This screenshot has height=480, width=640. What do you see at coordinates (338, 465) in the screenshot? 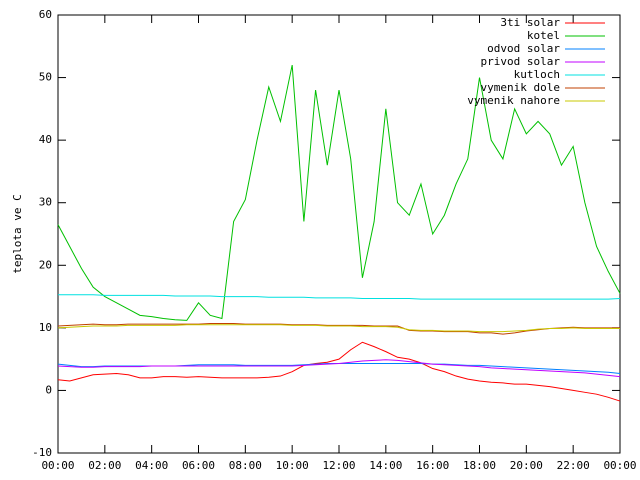
I see `x-tick-label: 12:00` at bounding box center [338, 465].